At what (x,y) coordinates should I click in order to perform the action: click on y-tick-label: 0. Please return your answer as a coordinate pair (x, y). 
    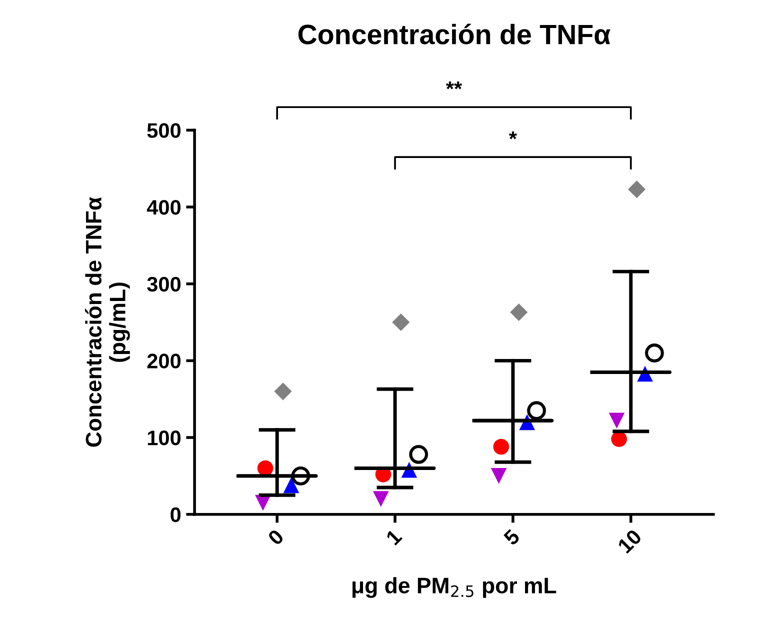
    Looking at the image, I should click on (175, 514).